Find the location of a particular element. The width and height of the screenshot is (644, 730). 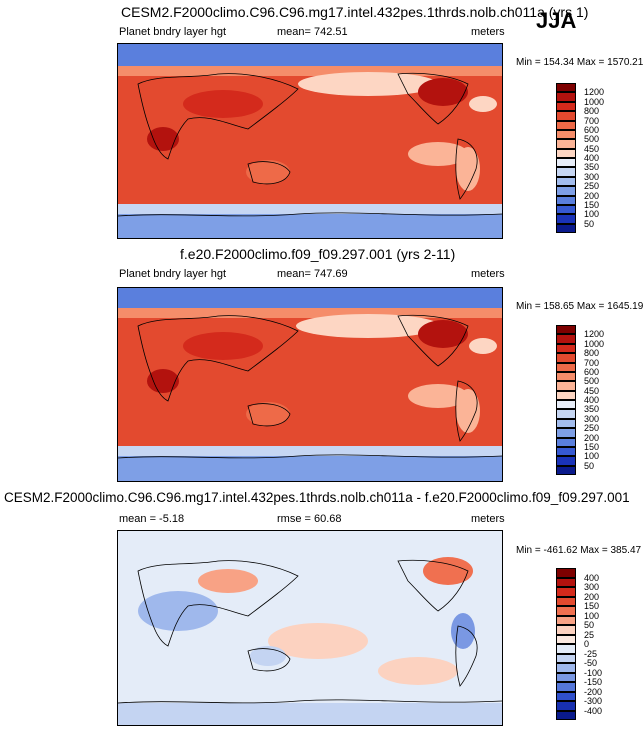

north-america-positive is located at coordinates (448, 571).